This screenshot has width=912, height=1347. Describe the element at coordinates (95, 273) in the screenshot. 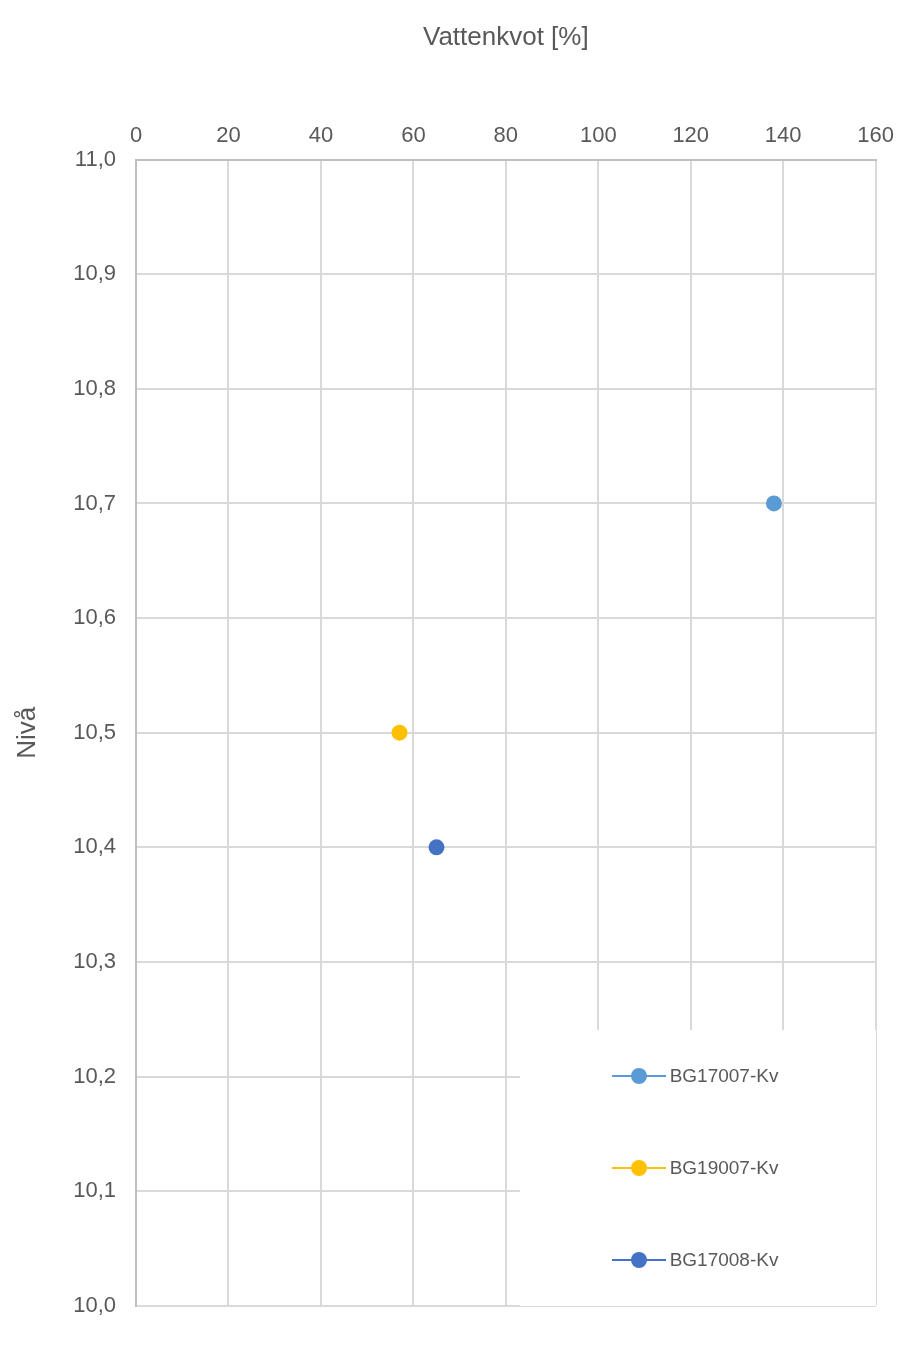

I see `y-tick-label: 10,9` at that location.